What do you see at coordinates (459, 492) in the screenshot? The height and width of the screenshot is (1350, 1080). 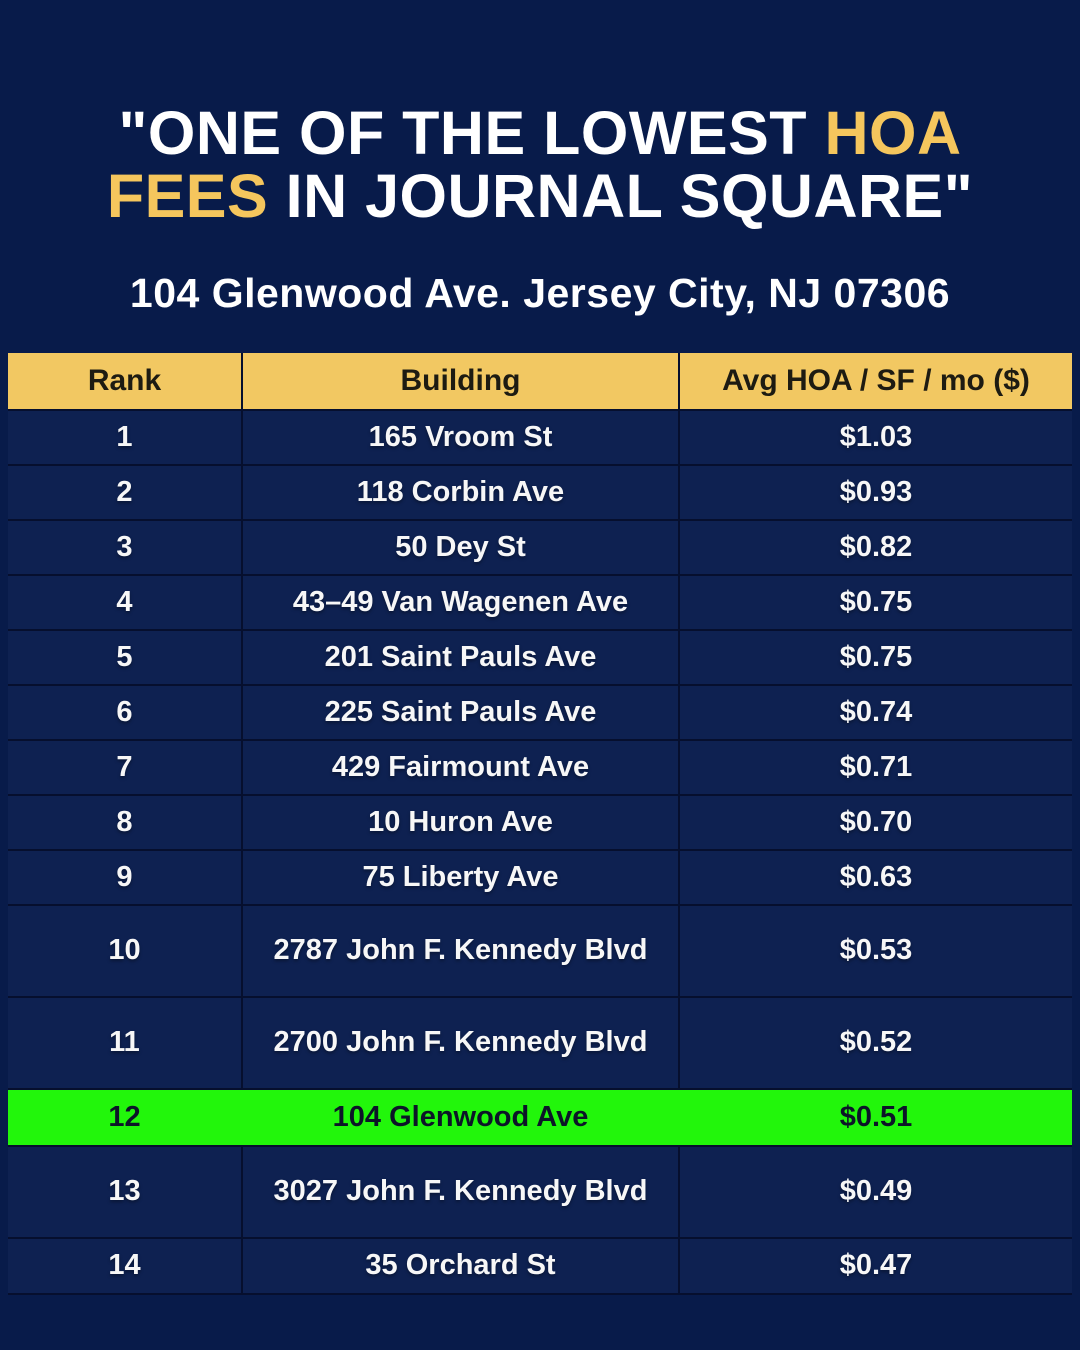 I see `building-cell: 118 Corbin Ave` at bounding box center [459, 492].